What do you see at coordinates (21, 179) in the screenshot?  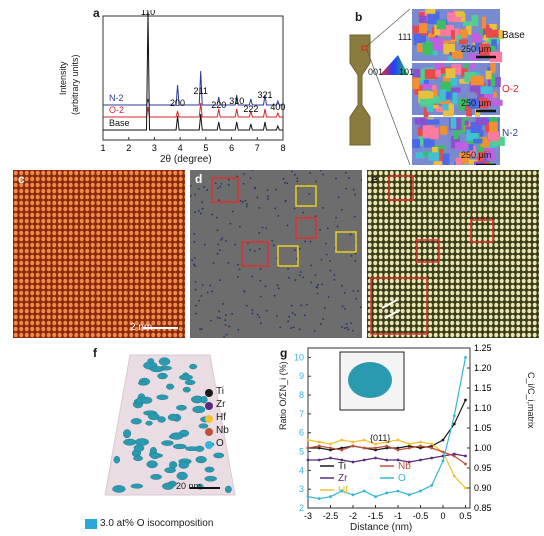 I see `panel-letter-c: c` at bounding box center [21, 179].